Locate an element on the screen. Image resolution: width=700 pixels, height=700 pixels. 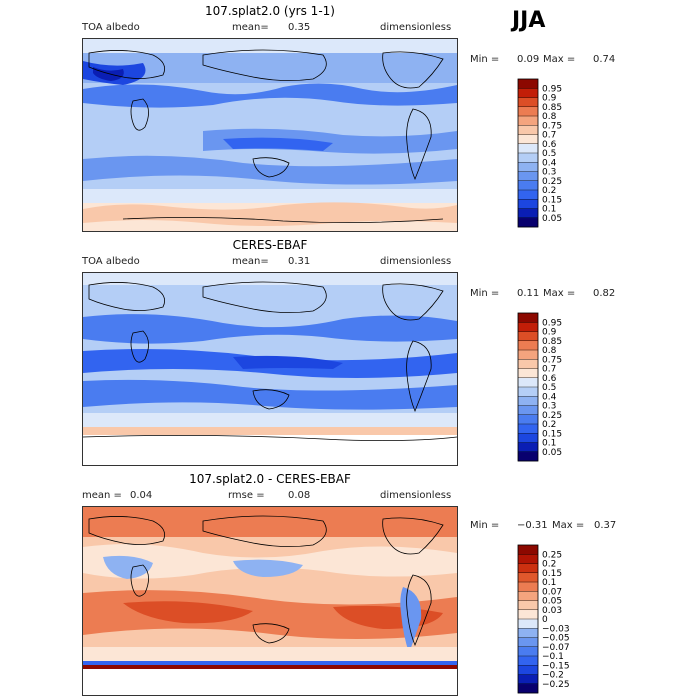
panel-1-title: 107.splat2.0 (yrs 1-1) is located at coordinates (270, 11).